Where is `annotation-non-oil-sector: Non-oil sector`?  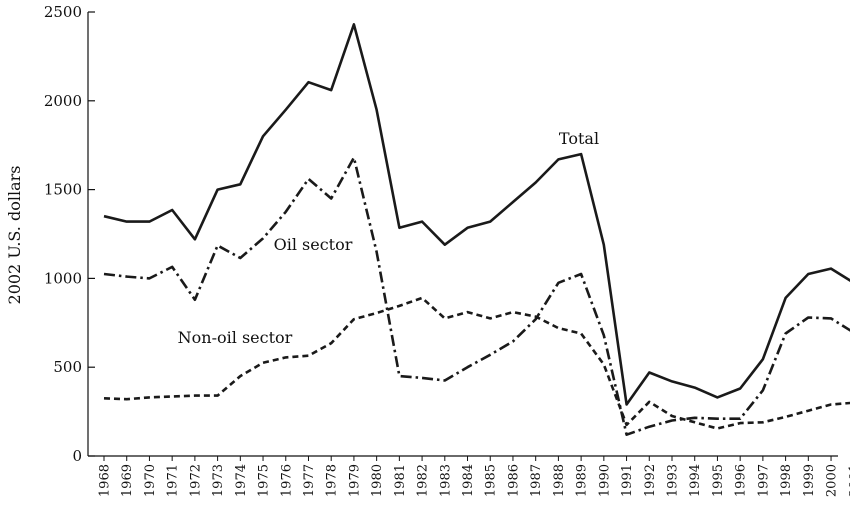
annotation-non-oil-sector: Non-oil sector is located at coordinates (235, 337).